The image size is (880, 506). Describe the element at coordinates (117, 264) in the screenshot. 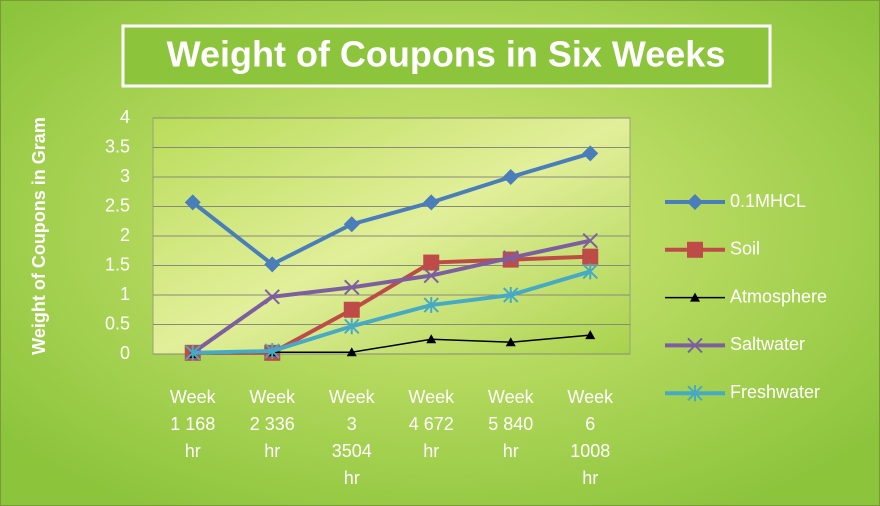

I see `y-tick-label: 1.5` at that location.